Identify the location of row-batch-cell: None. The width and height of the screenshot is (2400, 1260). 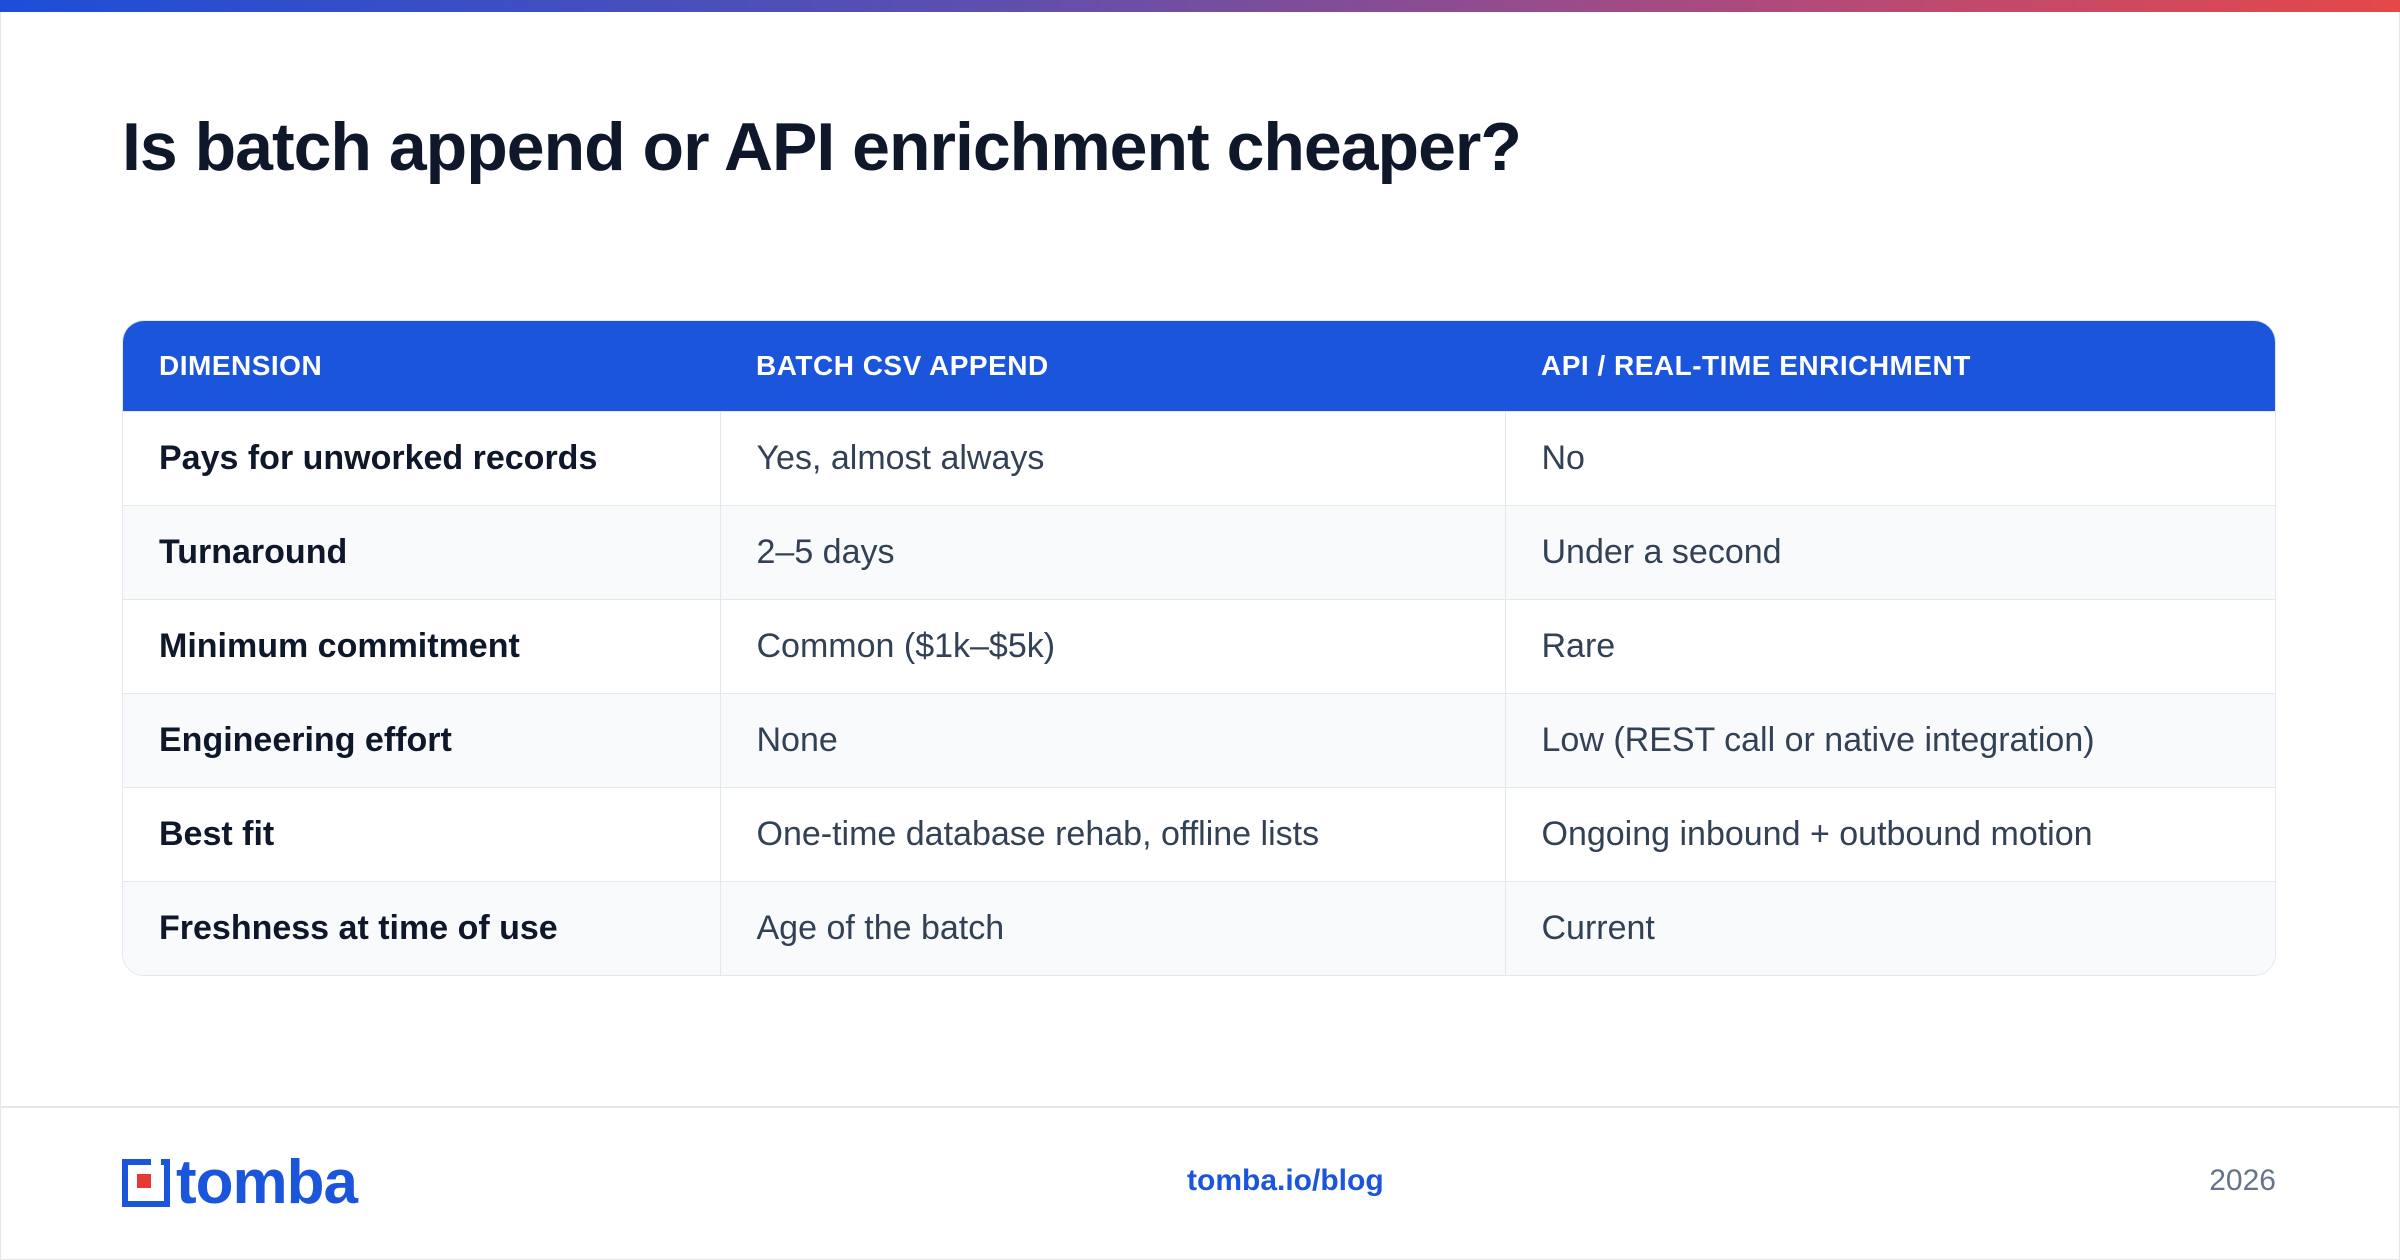
(1112, 739).